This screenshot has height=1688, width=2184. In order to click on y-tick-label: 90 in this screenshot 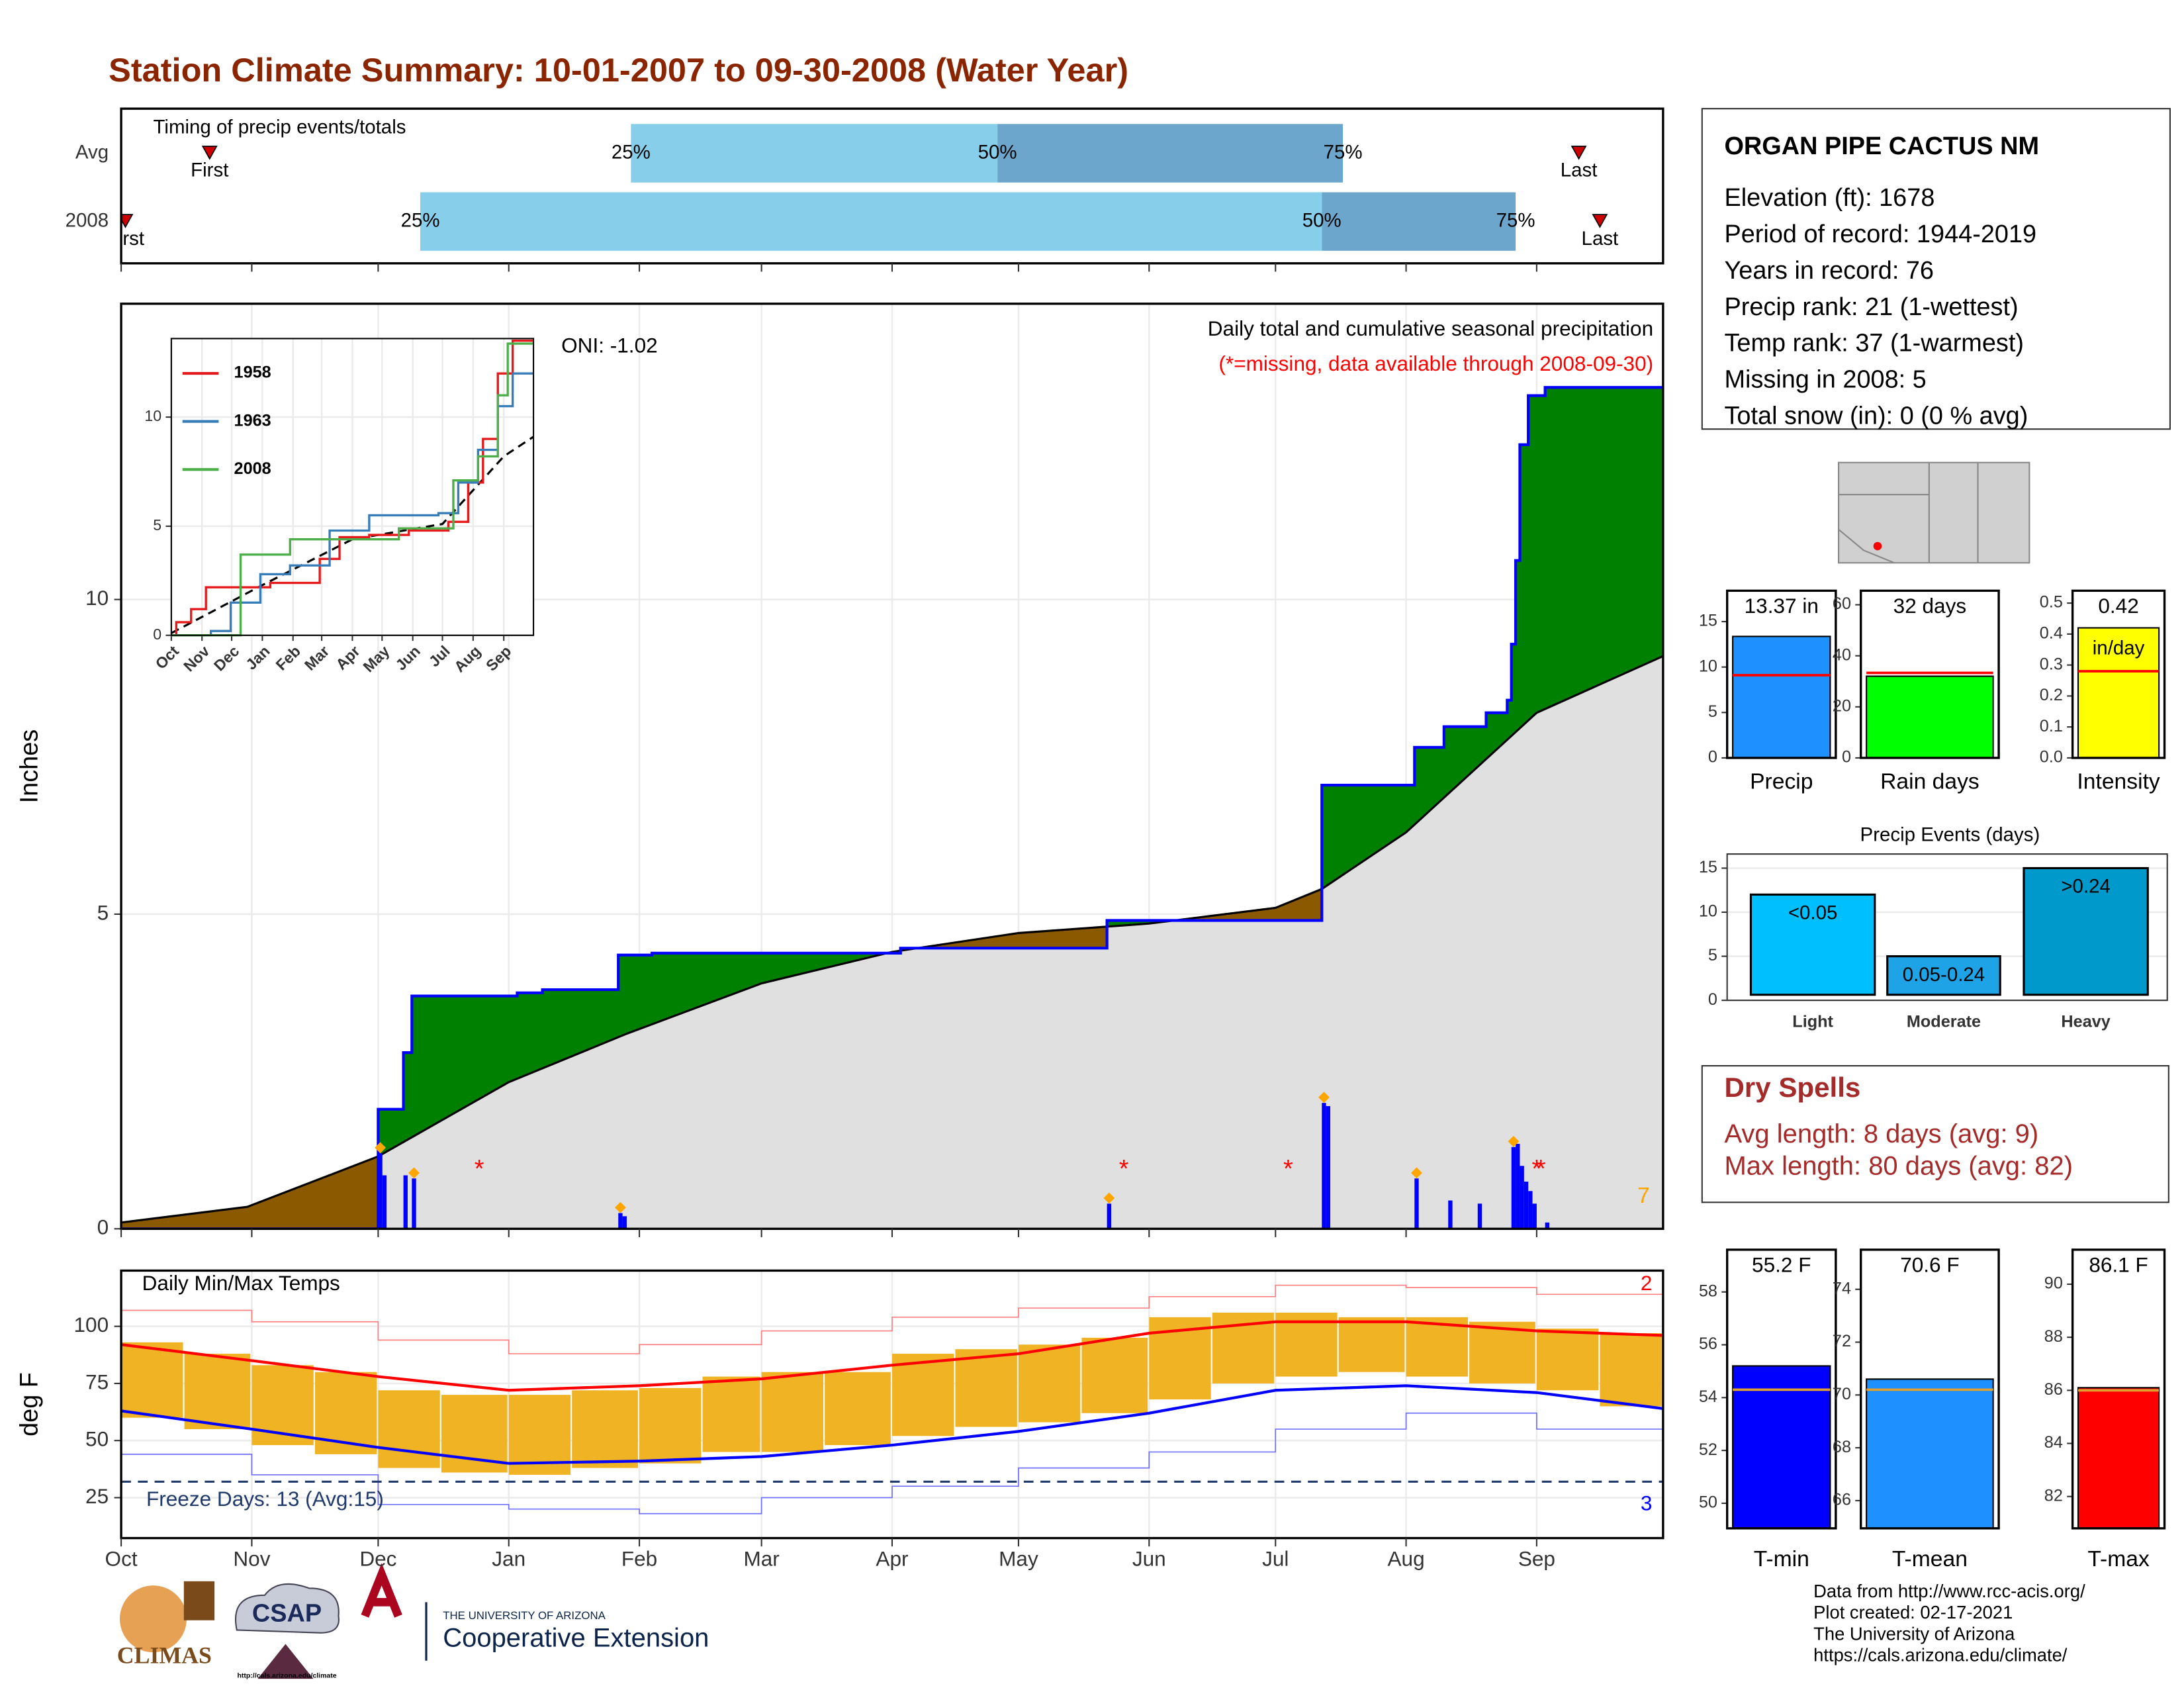, I will do `click(2053, 1283)`.